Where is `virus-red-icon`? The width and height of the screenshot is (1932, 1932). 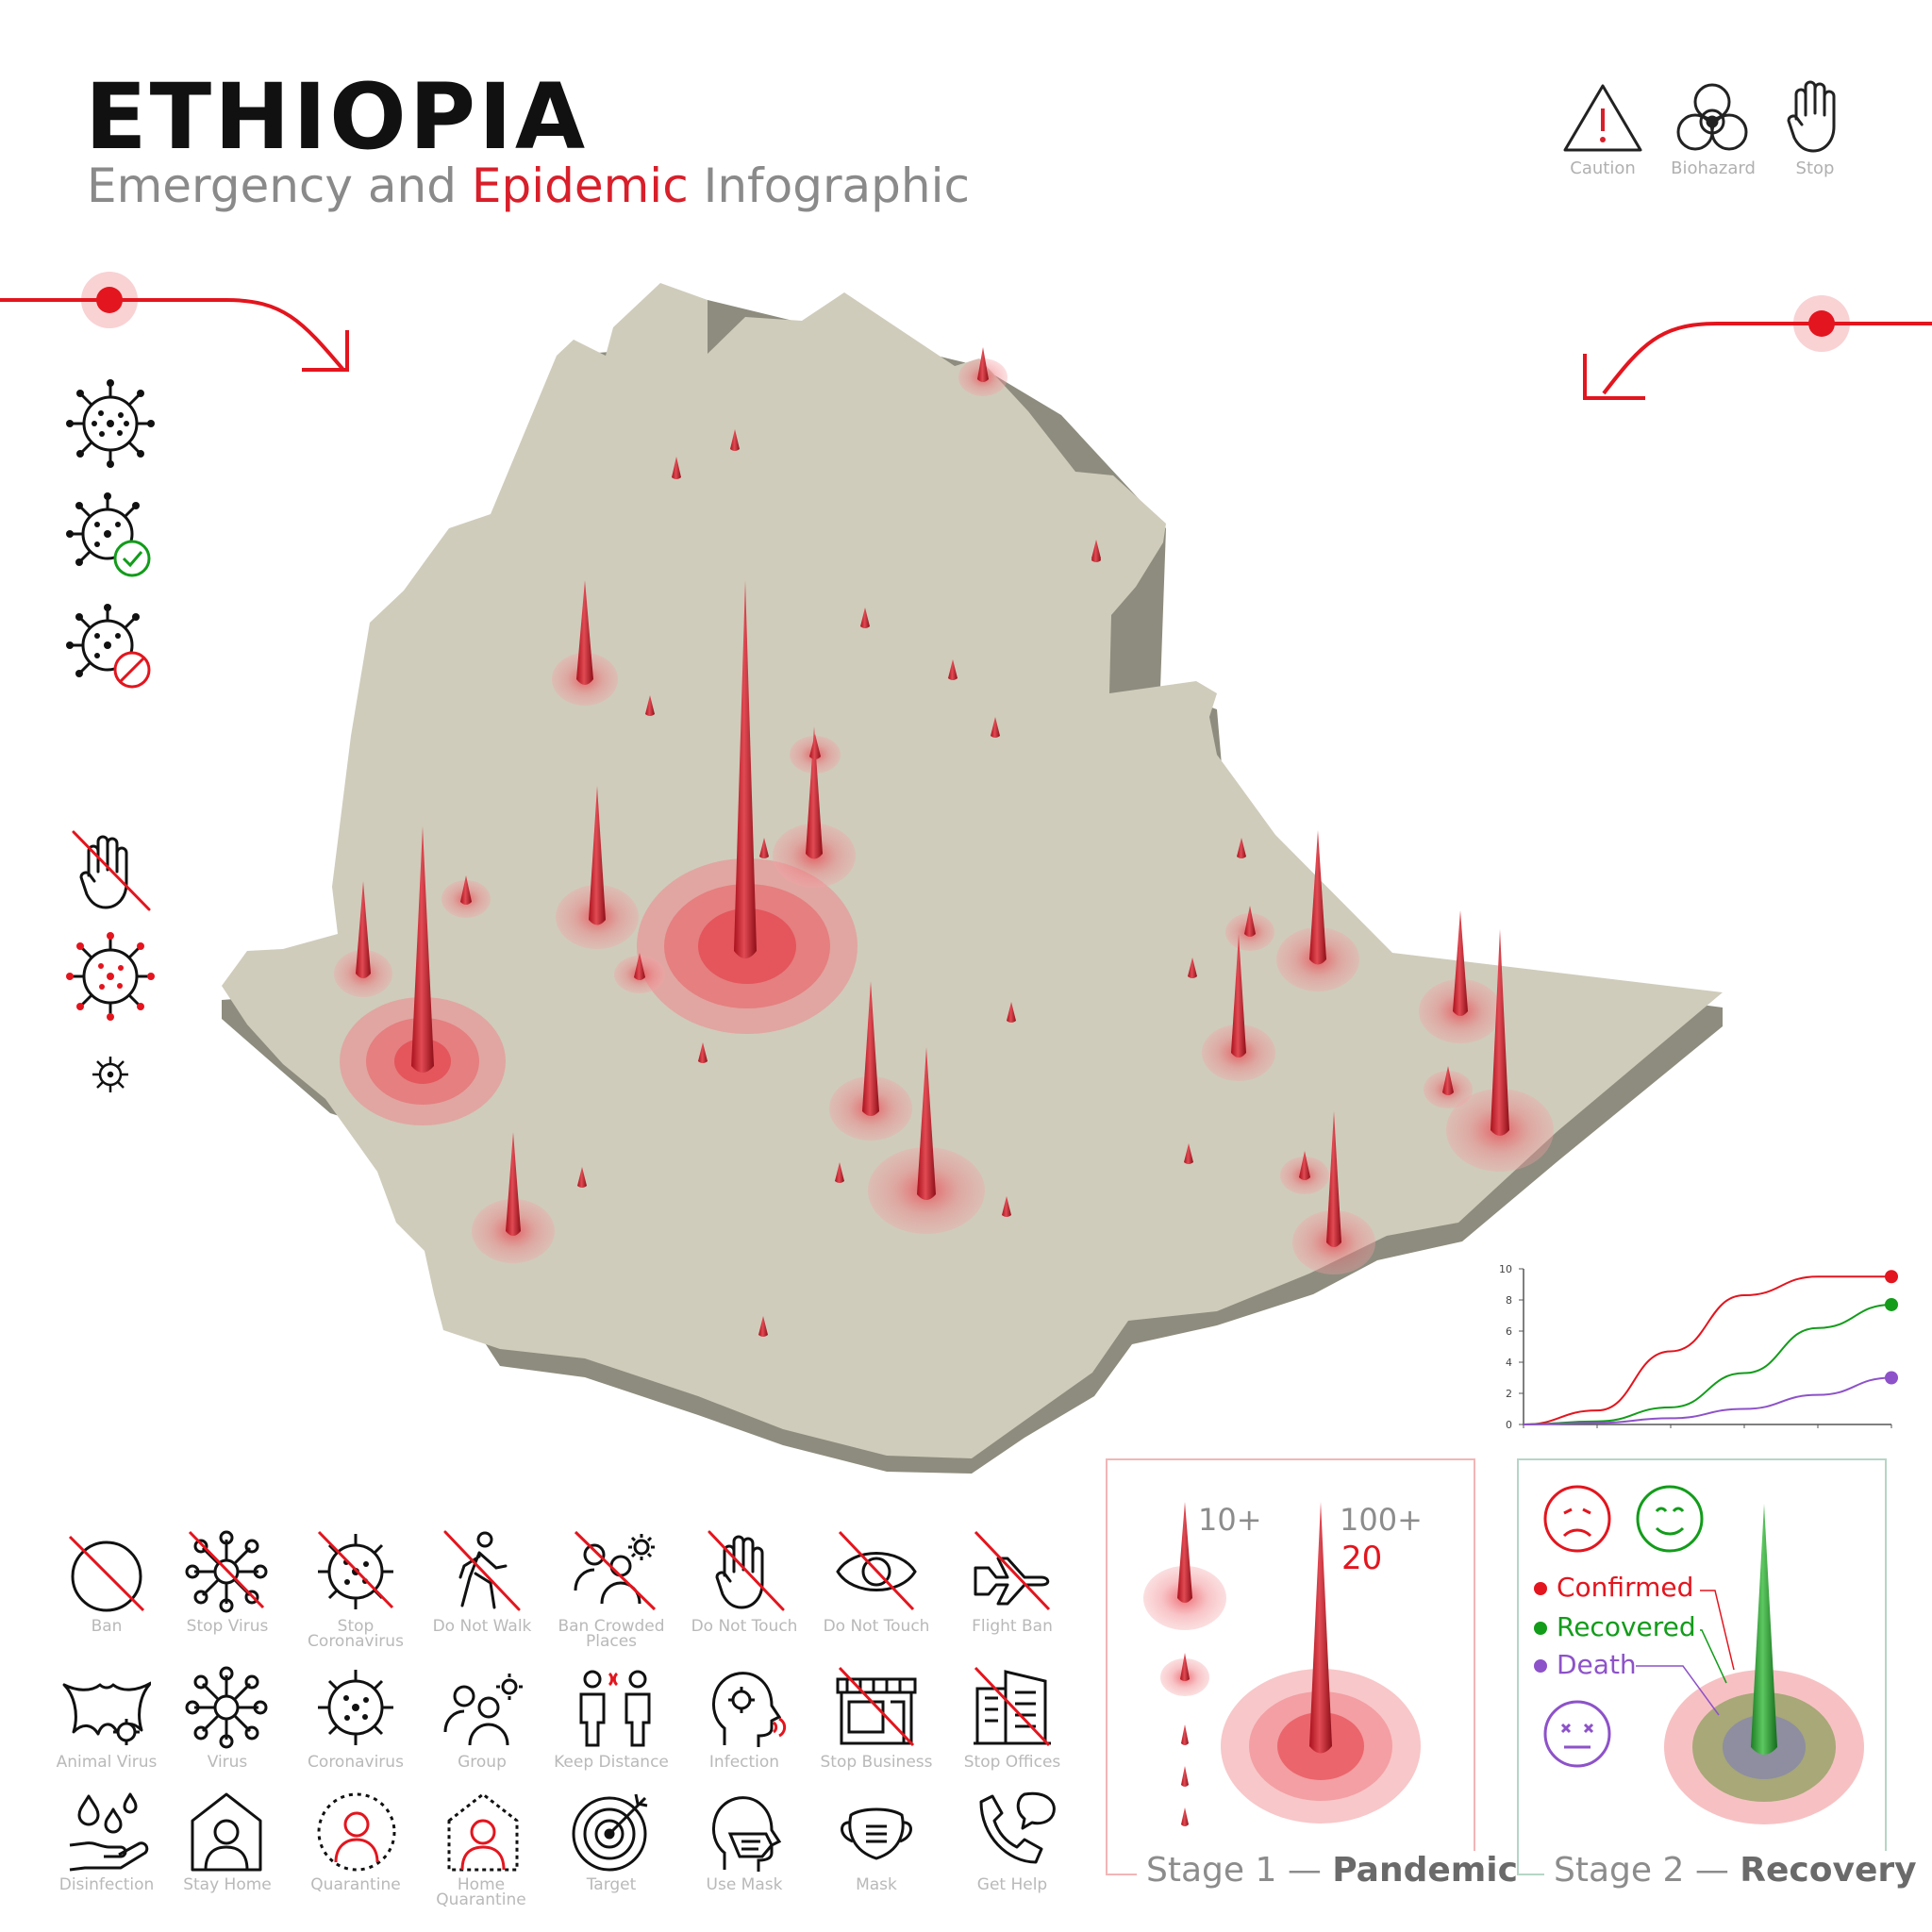 virus-red-icon is located at coordinates (111, 976).